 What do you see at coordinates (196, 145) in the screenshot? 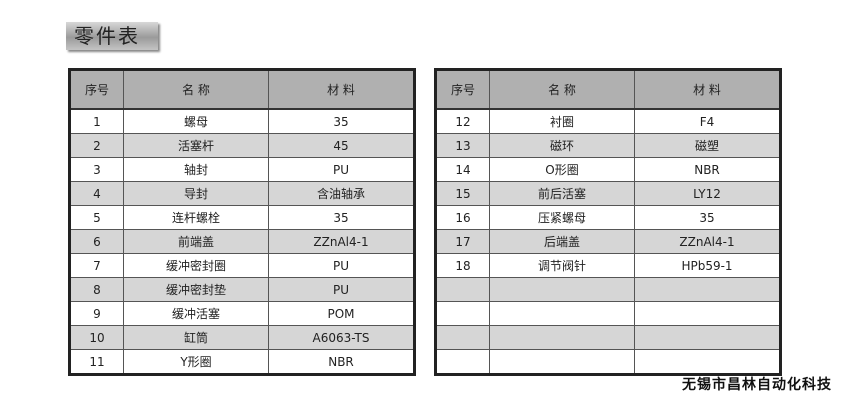
I see `cell-name: 活塞杆` at bounding box center [196, 145].